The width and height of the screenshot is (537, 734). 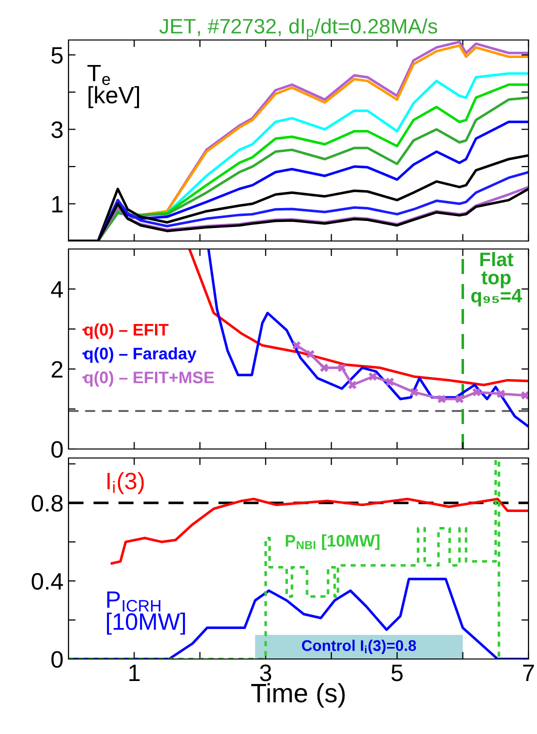 I want to click on y-tick-label: 2, so click(x=57, y=369).